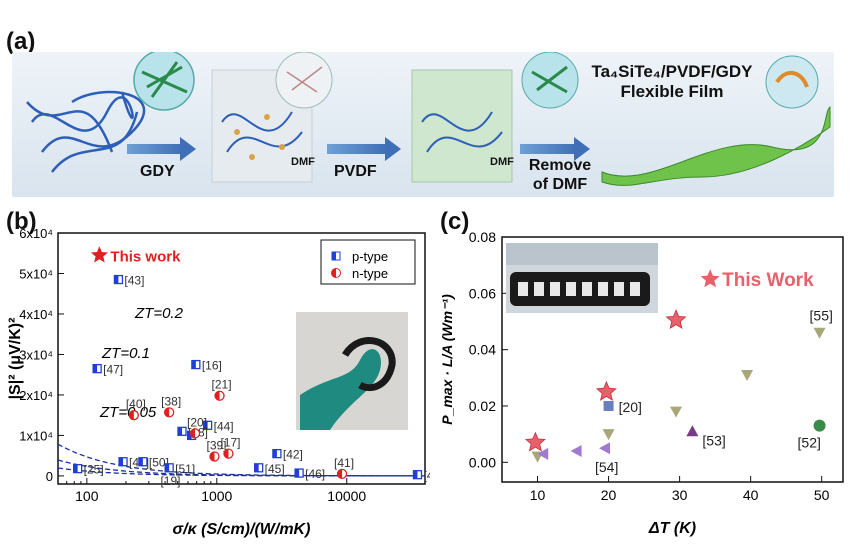 The width and height of the screenshot is (851, 546). What do you see at coordinates (94, 470) in the screenshot?
I see `ref-label: [25]` at bounding box center [94, 470].